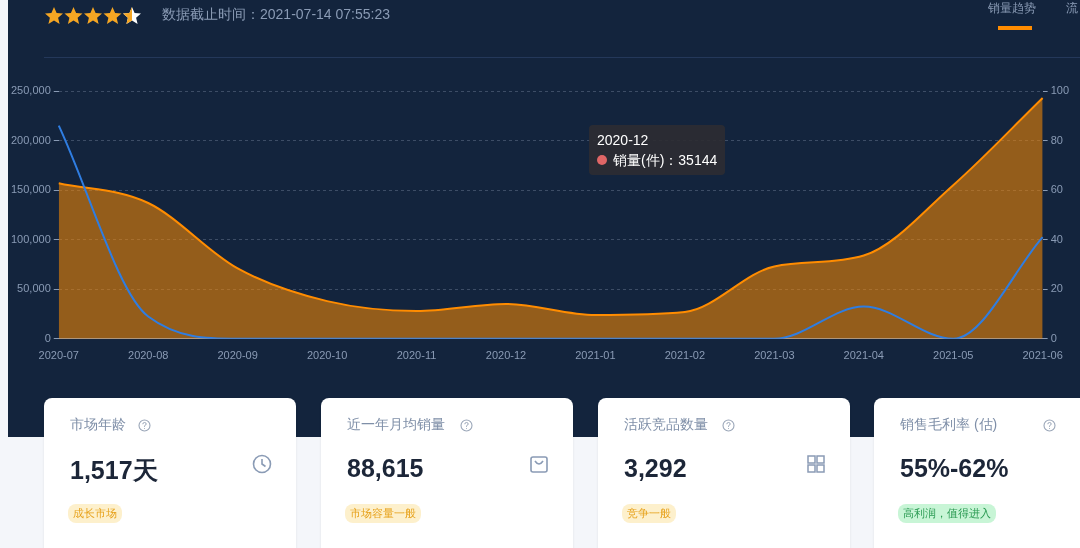 Image resolution: width=1080 pixels, height=548 pixels. What do you see at coordinates (47, 337) in the screenshot?
I see `y-tick-label: 0` at bounding box center [47, 337].